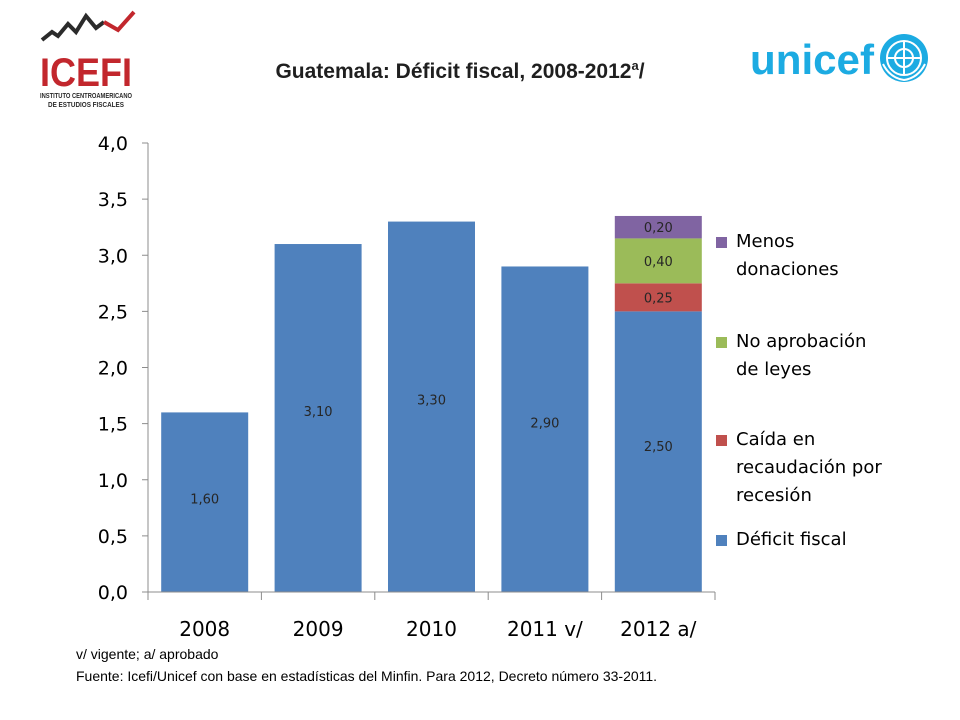  I want to click on data-label: 2,90, so click(544, 424).